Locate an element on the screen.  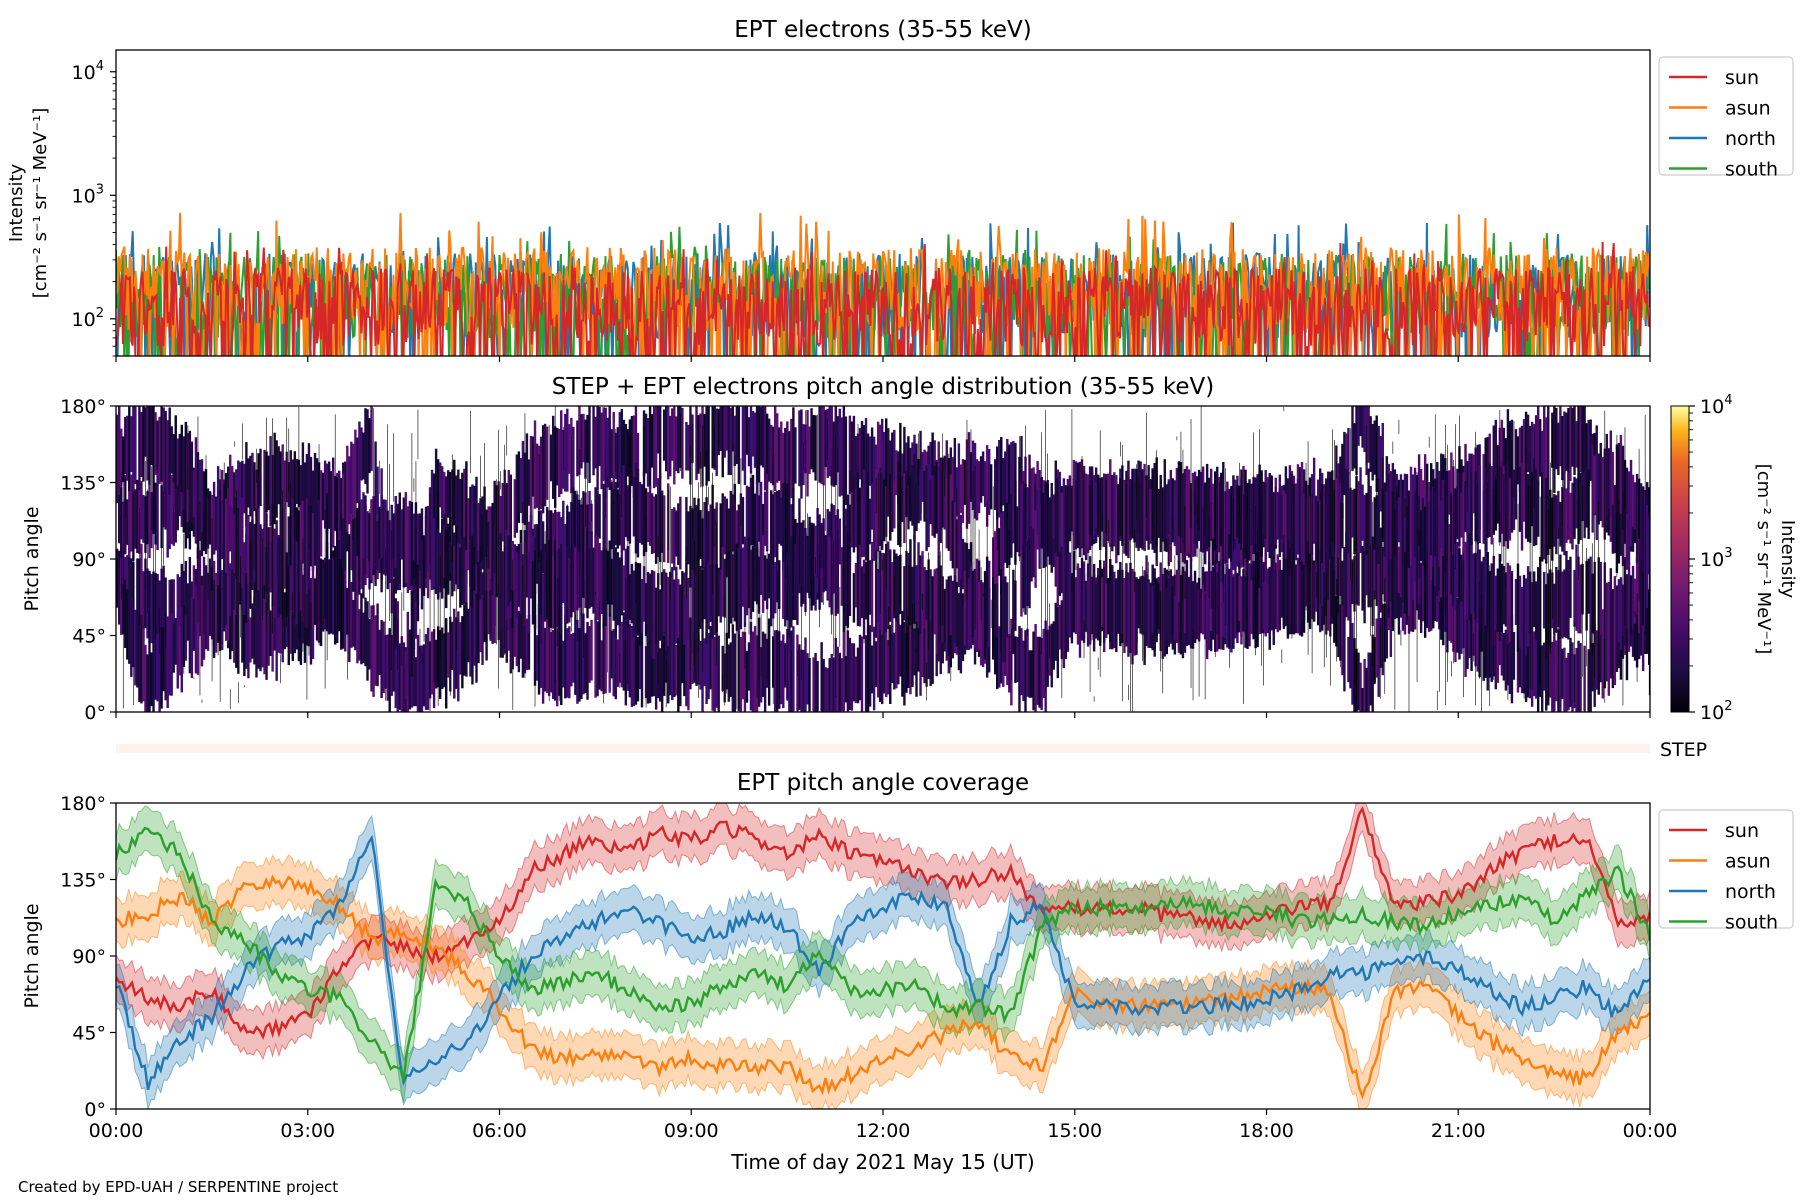
panel3-legend-box is located at coordinates (1726, 869).